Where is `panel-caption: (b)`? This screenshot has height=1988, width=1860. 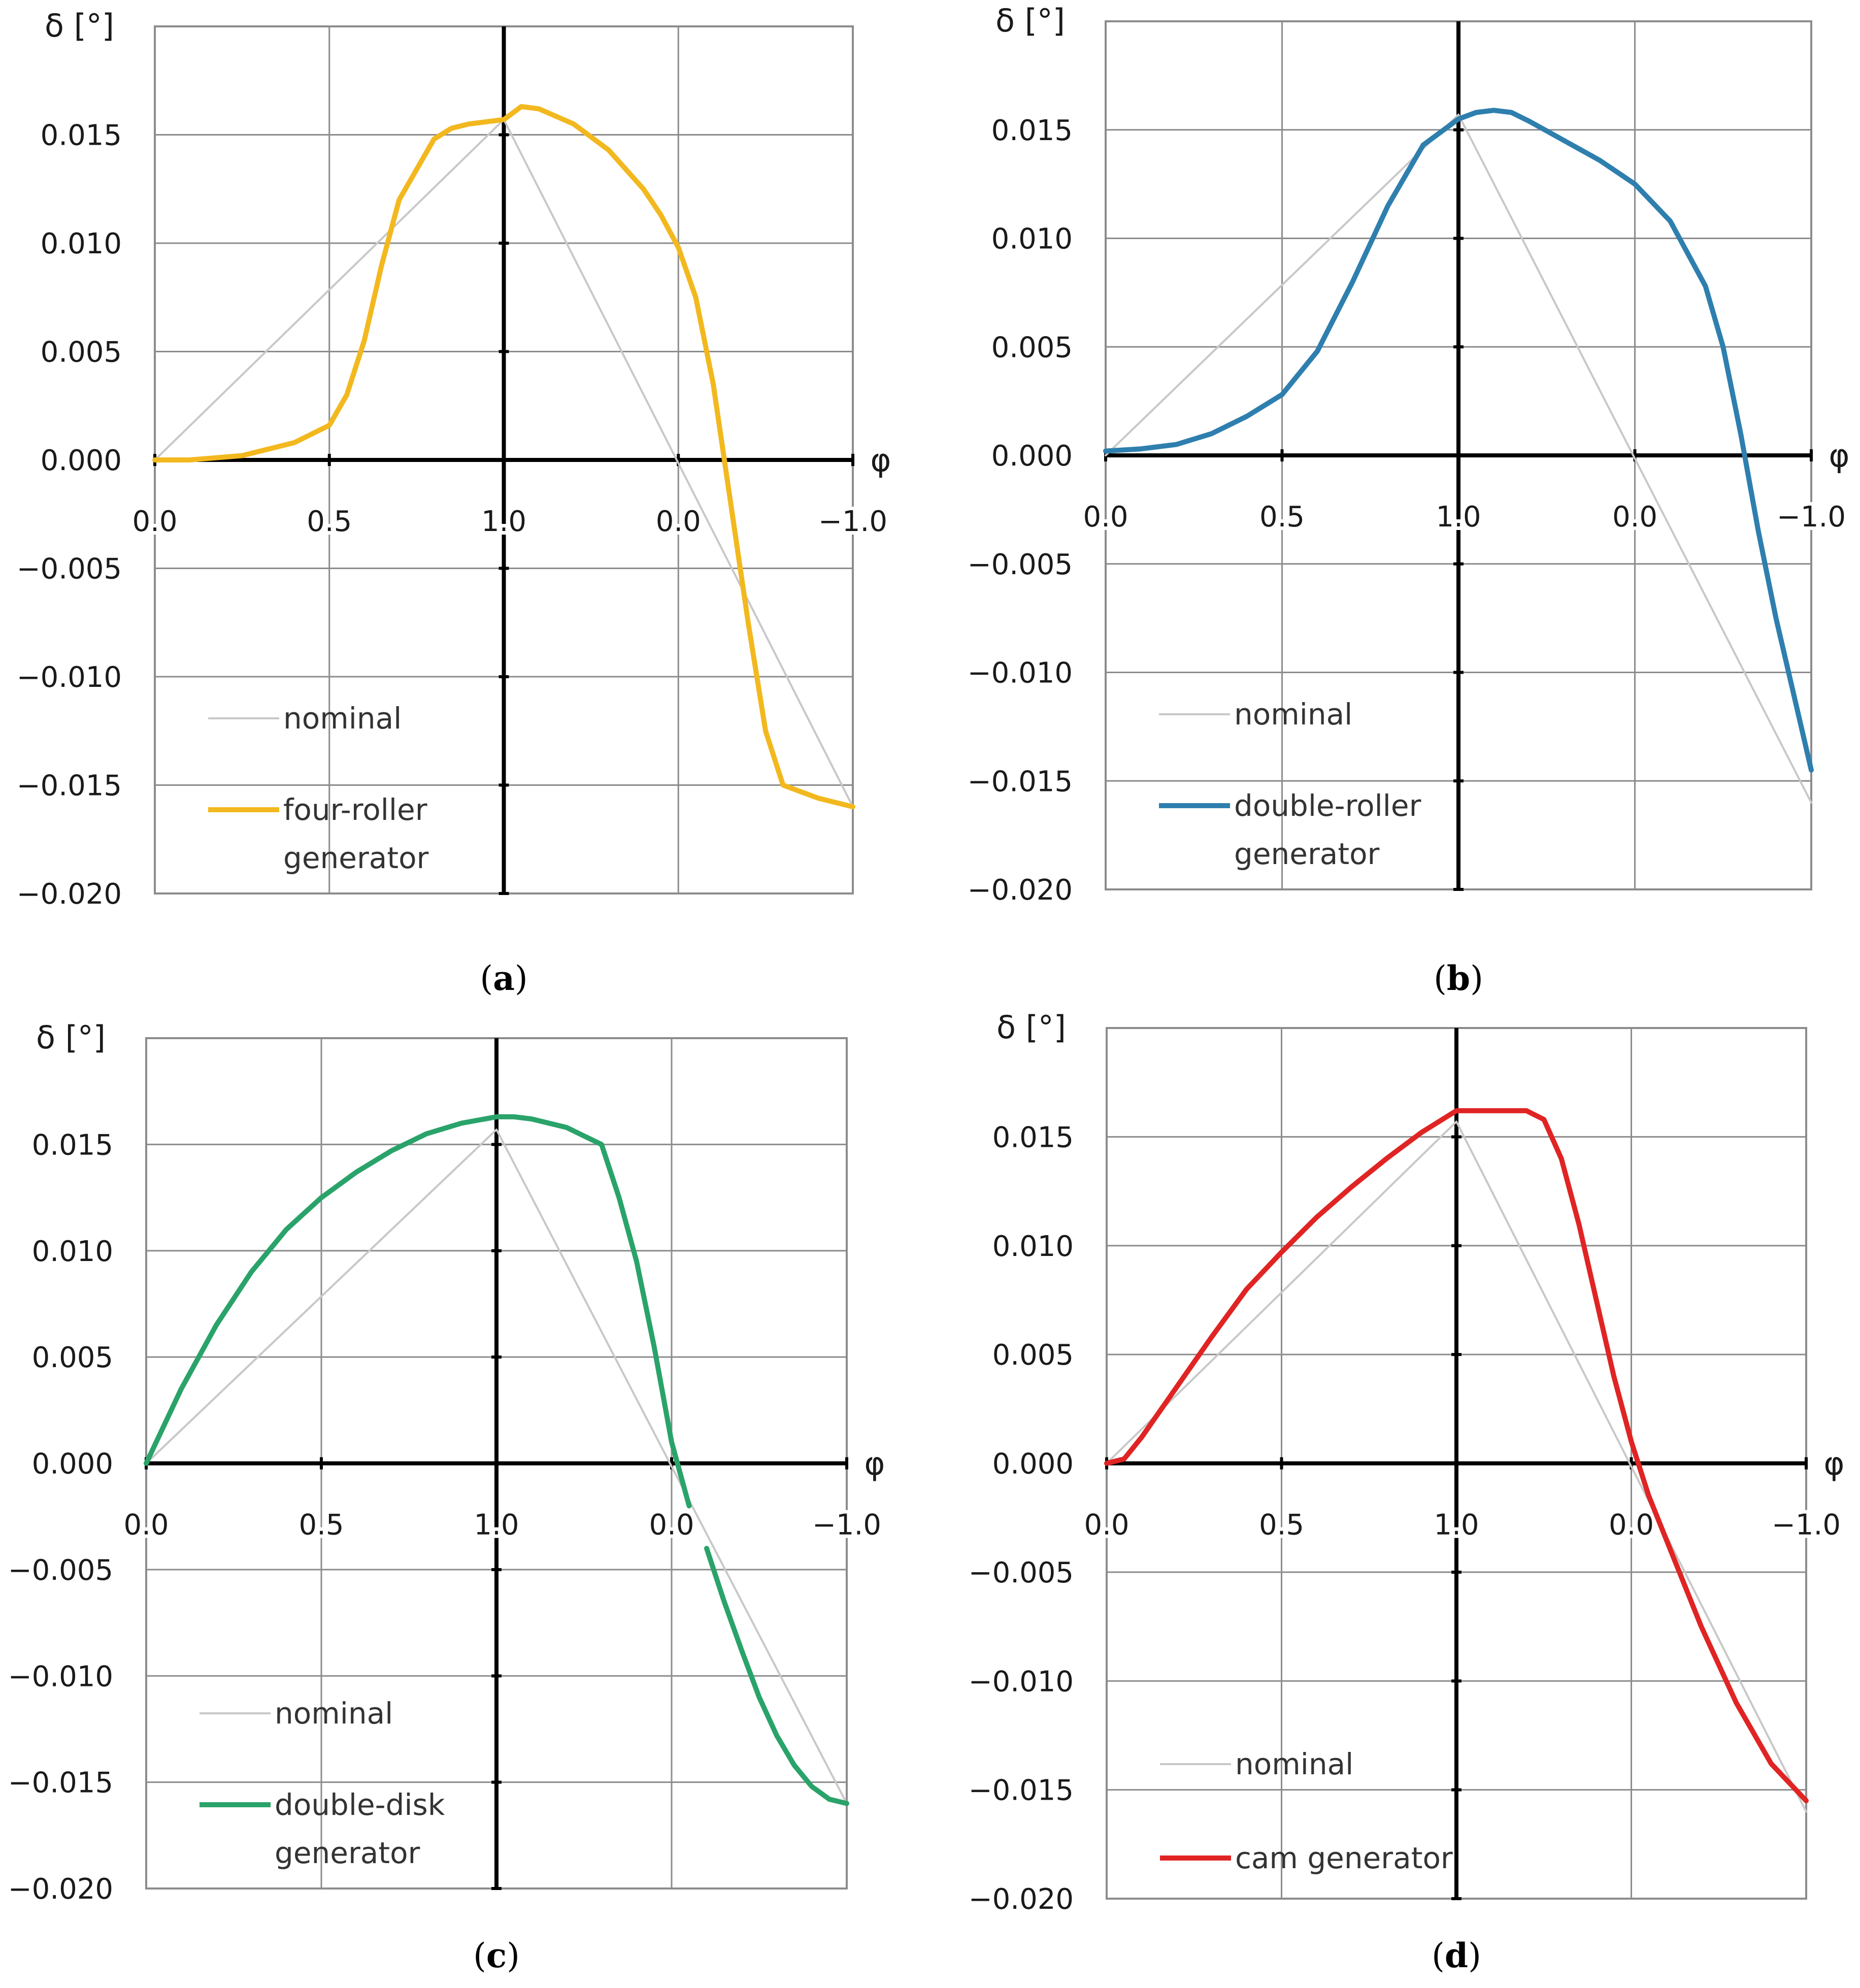
panel-caption: (b) is located at coordinates (1458, 978).